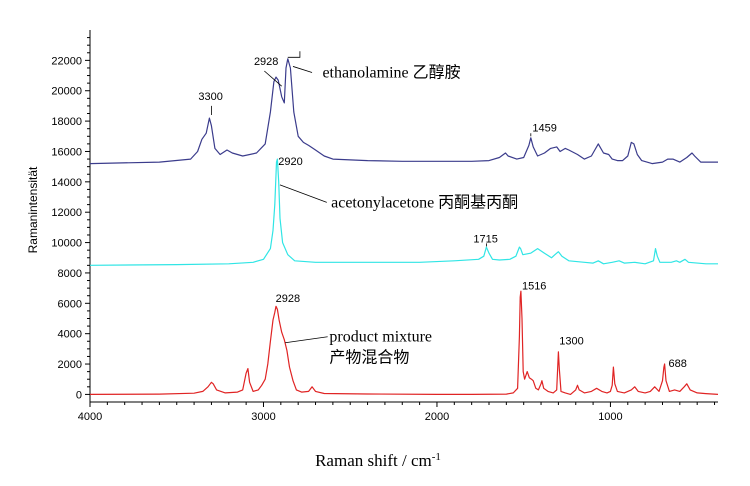 The width and height of the screenshot is (750, 486). I want to click on annotation-text-2-1: 产物混合物, so click(369, 358).